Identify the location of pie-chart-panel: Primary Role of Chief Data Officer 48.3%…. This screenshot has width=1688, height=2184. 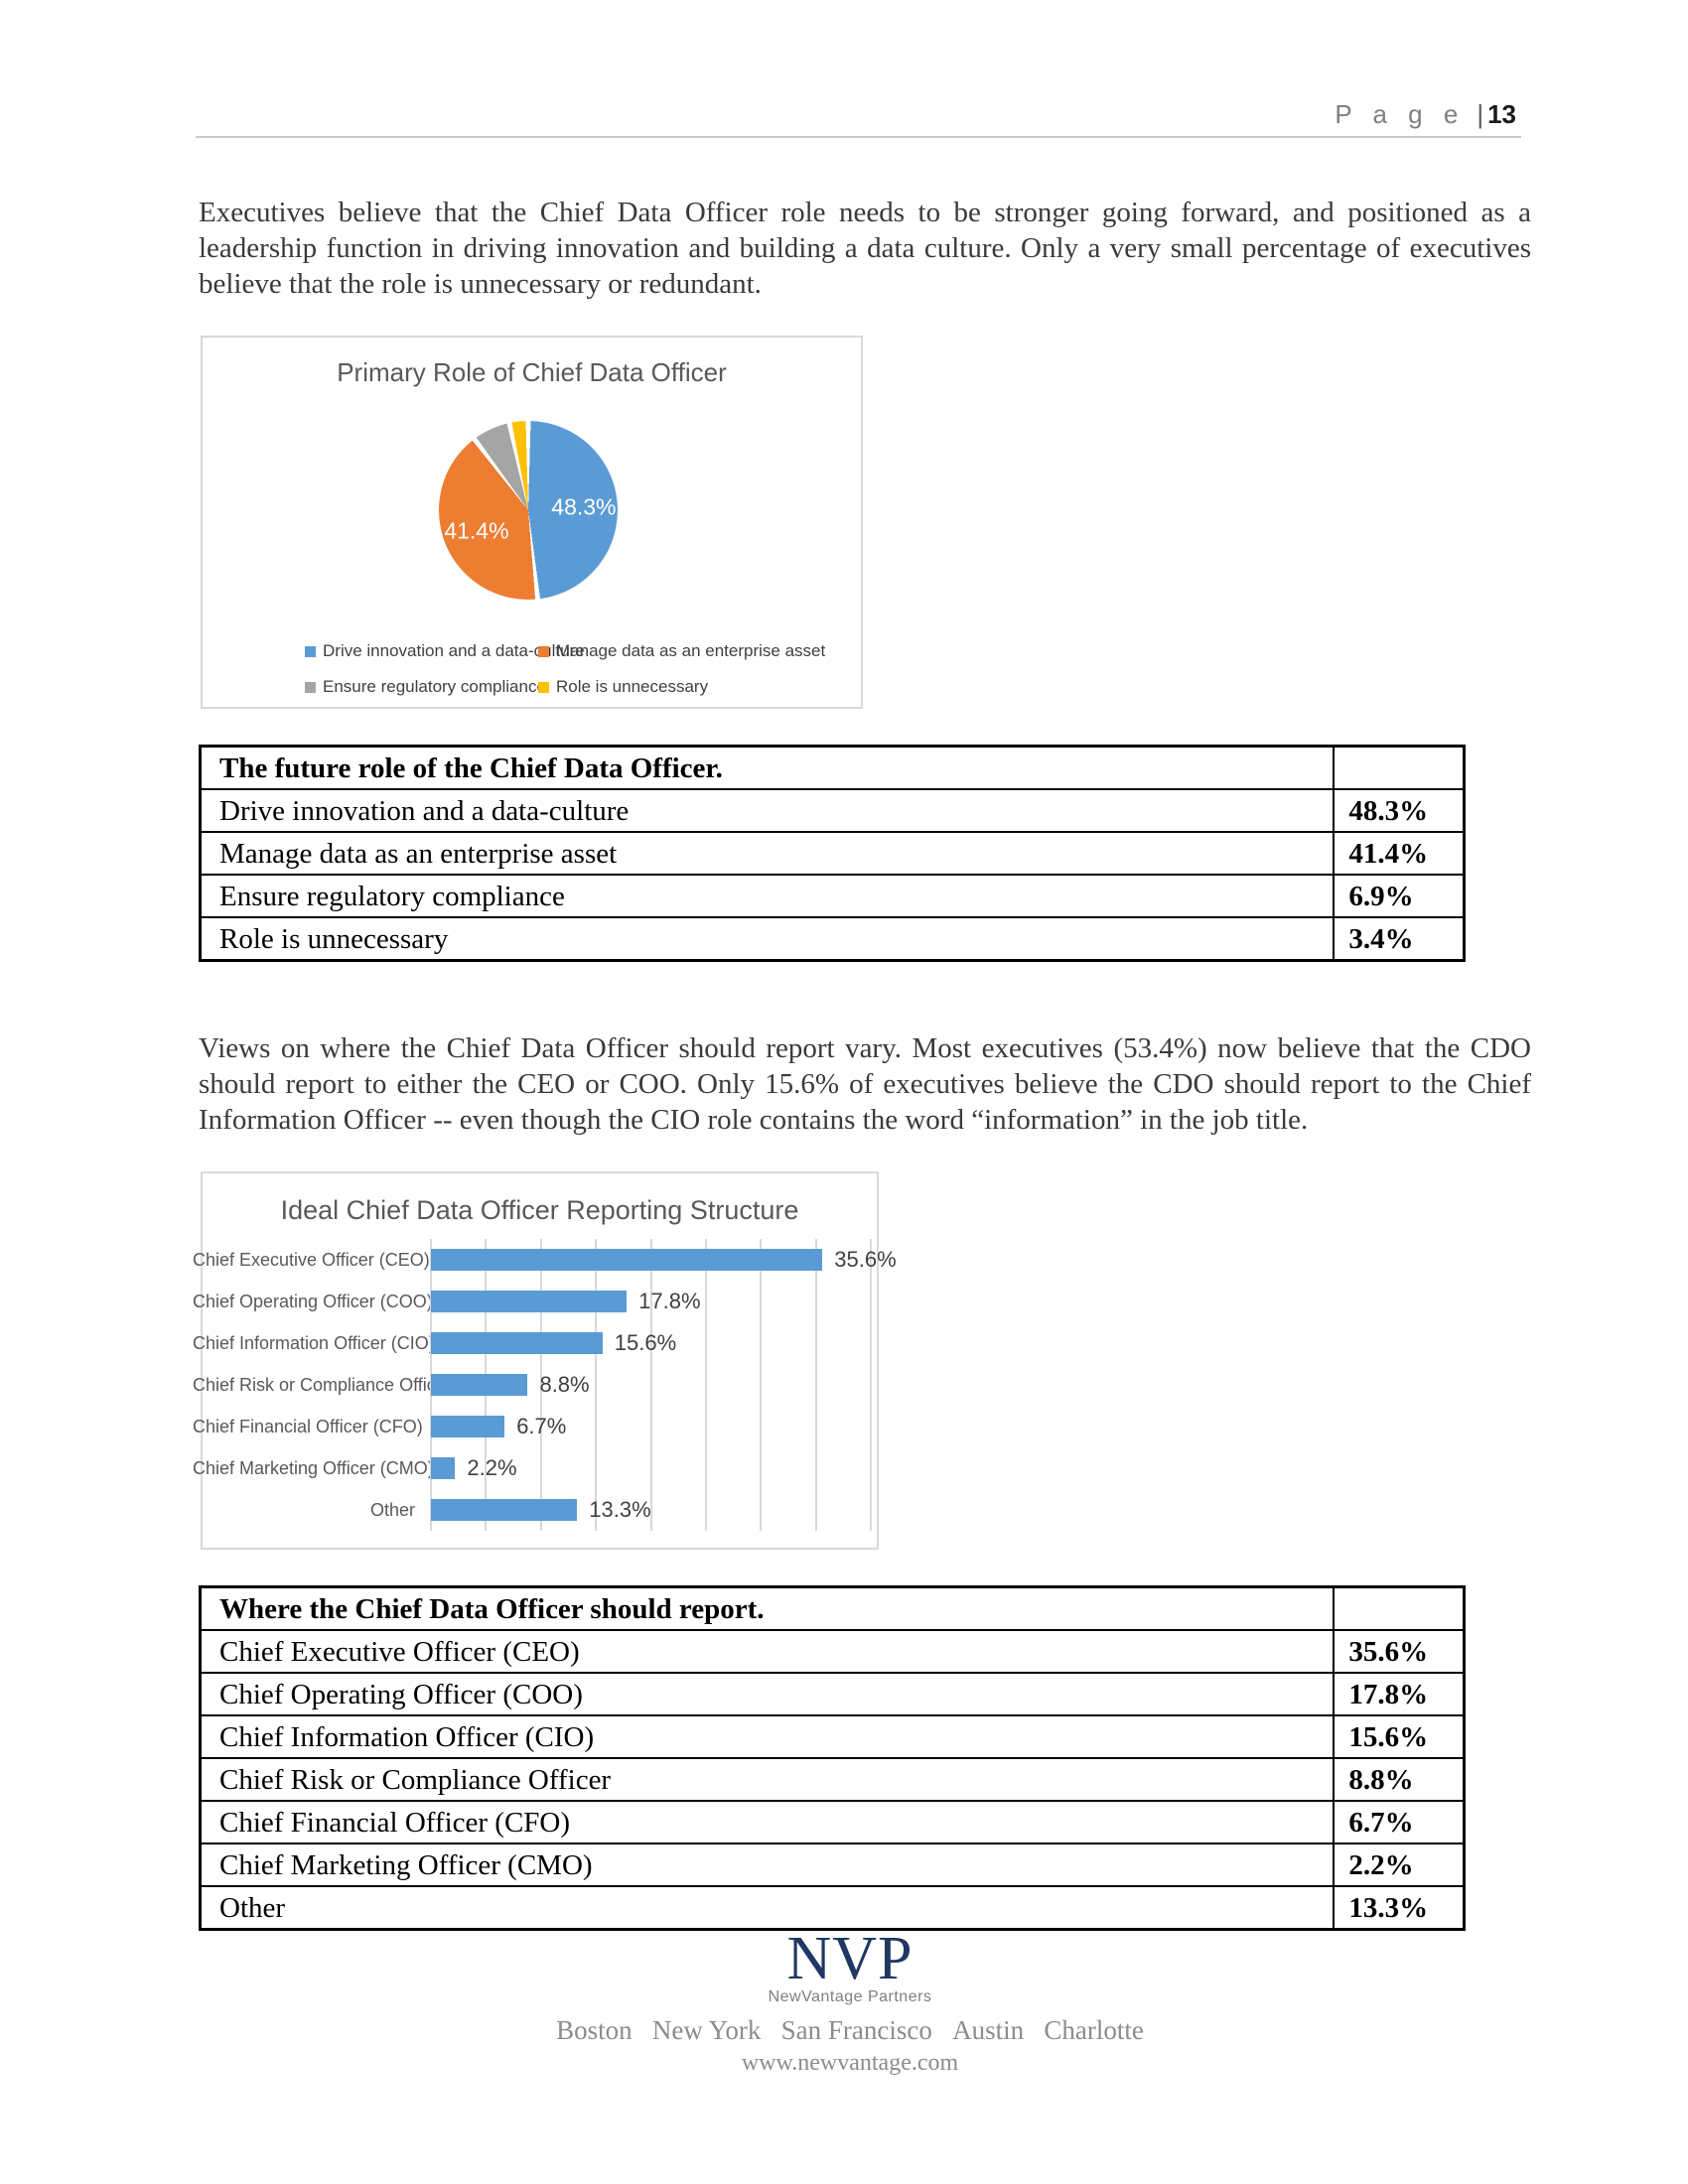
(532, 522).